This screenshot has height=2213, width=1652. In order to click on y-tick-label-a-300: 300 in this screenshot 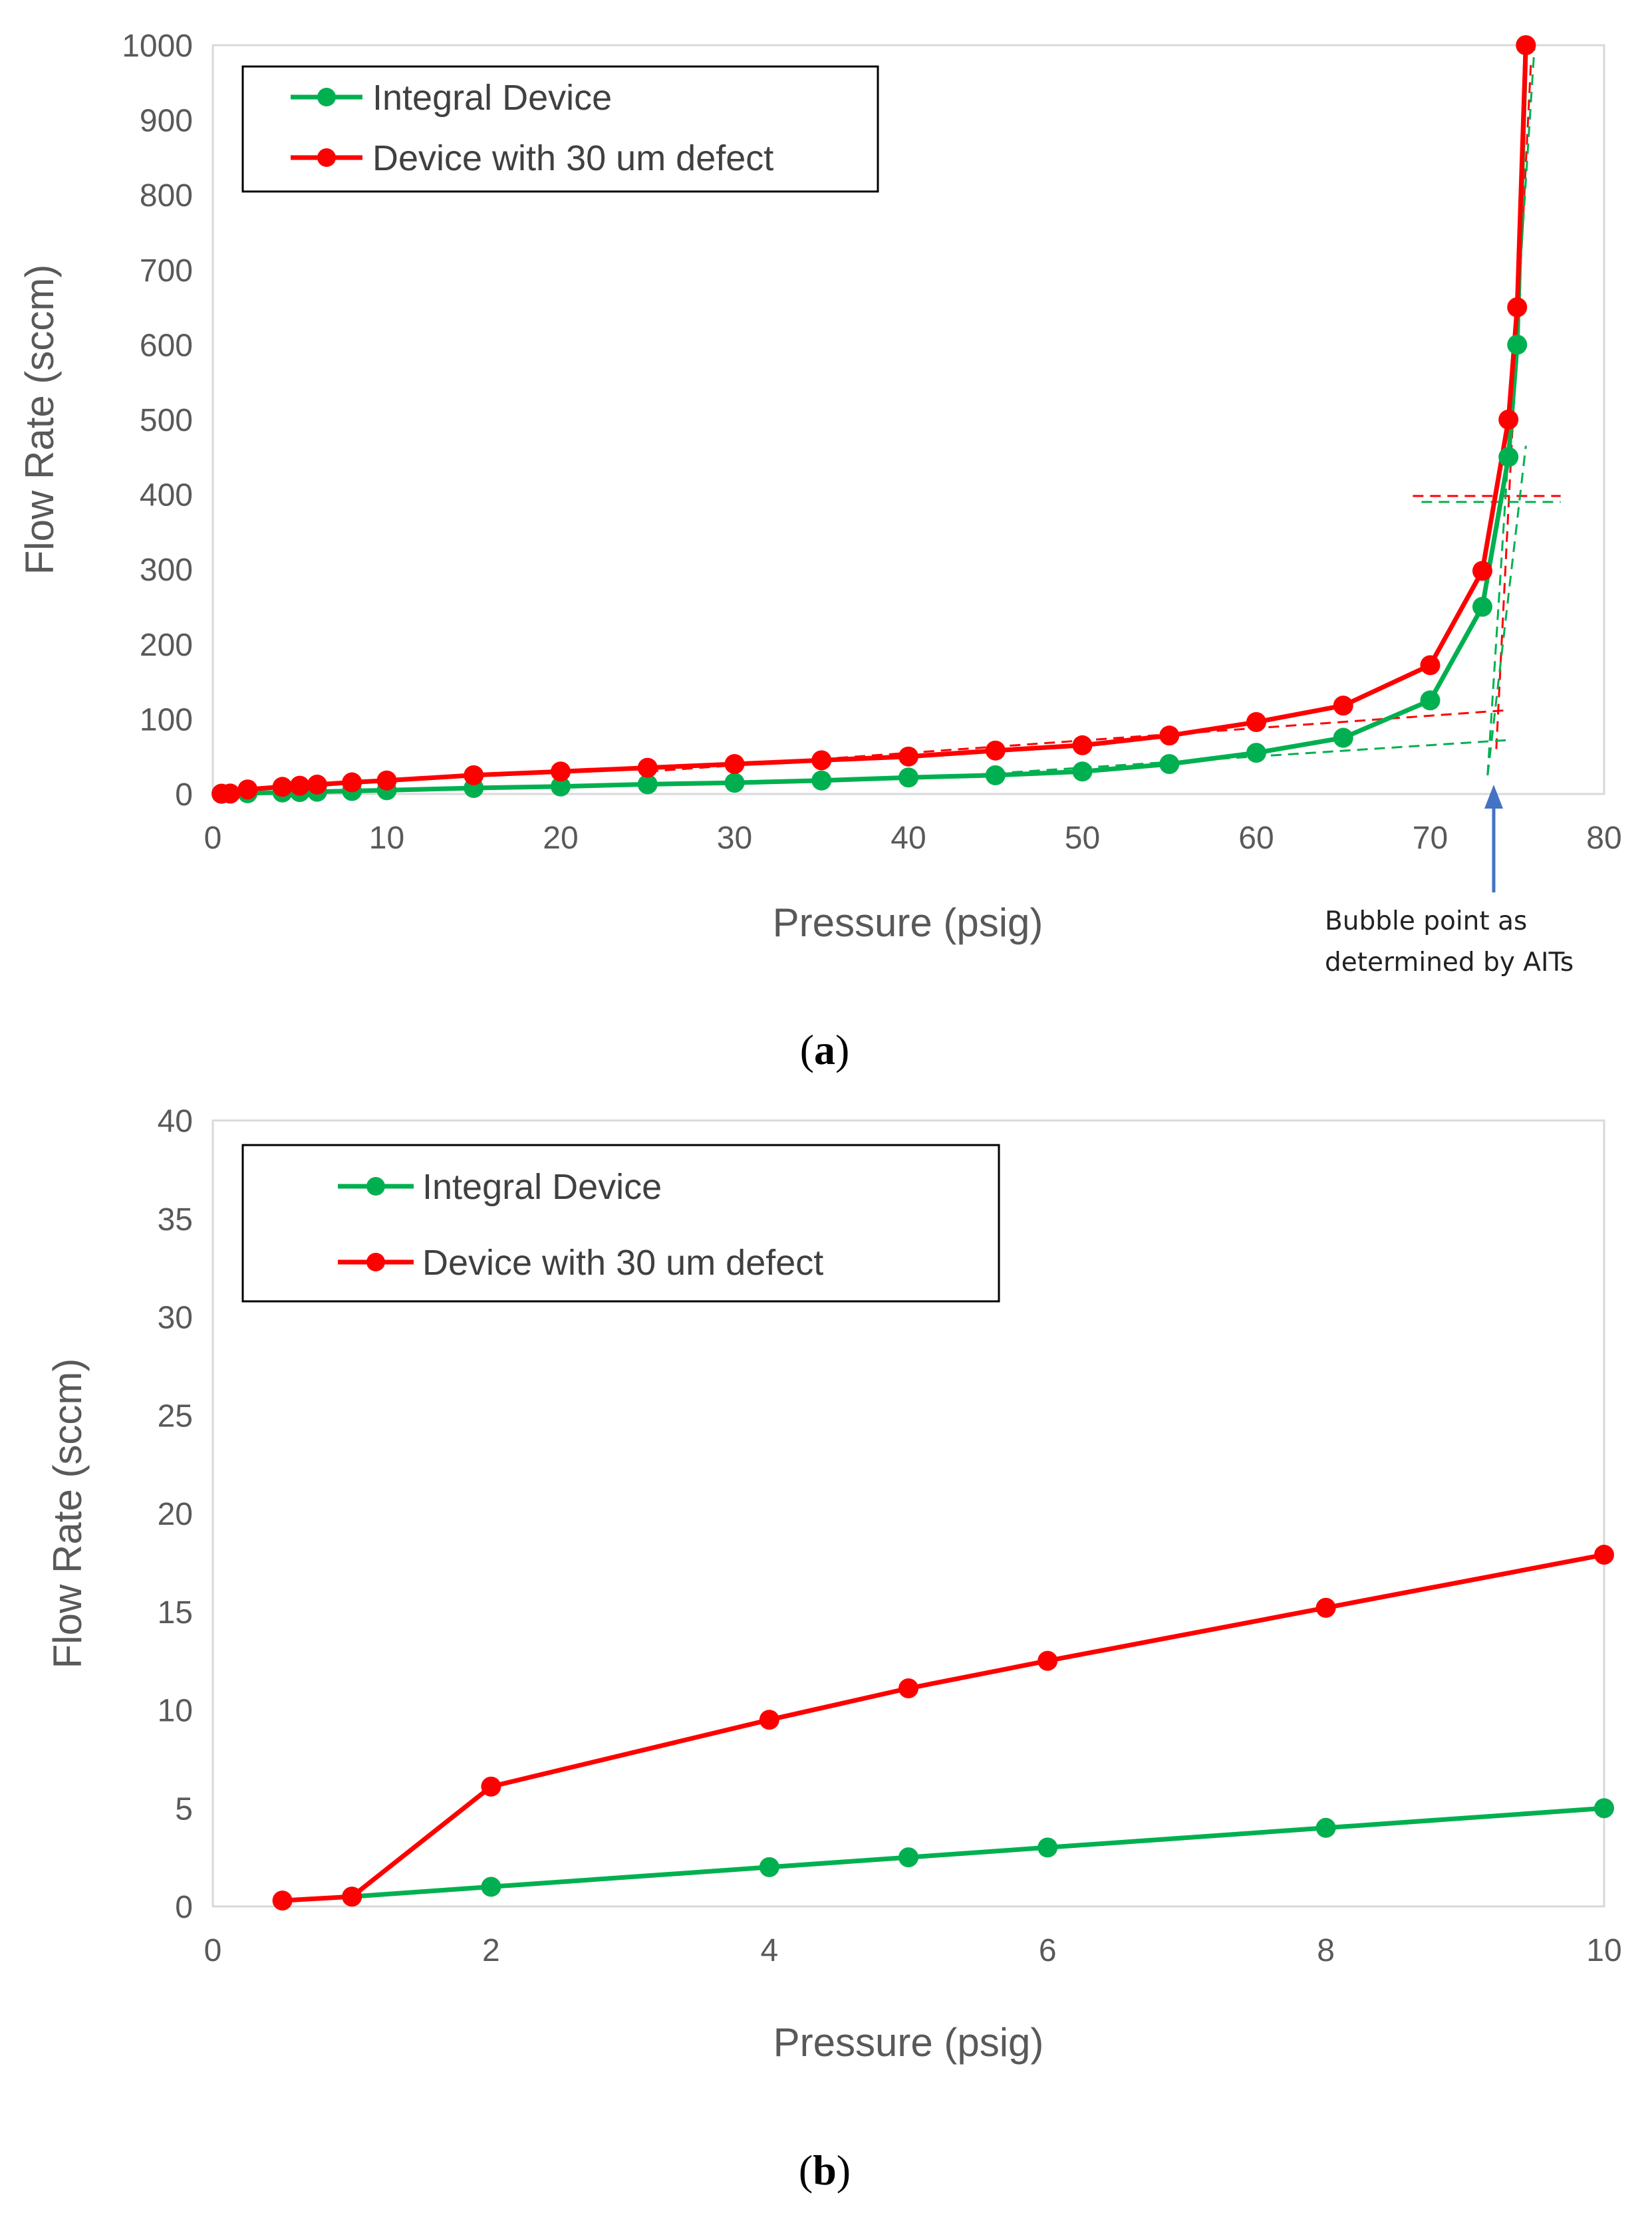, I will do `click(166, 570)`.